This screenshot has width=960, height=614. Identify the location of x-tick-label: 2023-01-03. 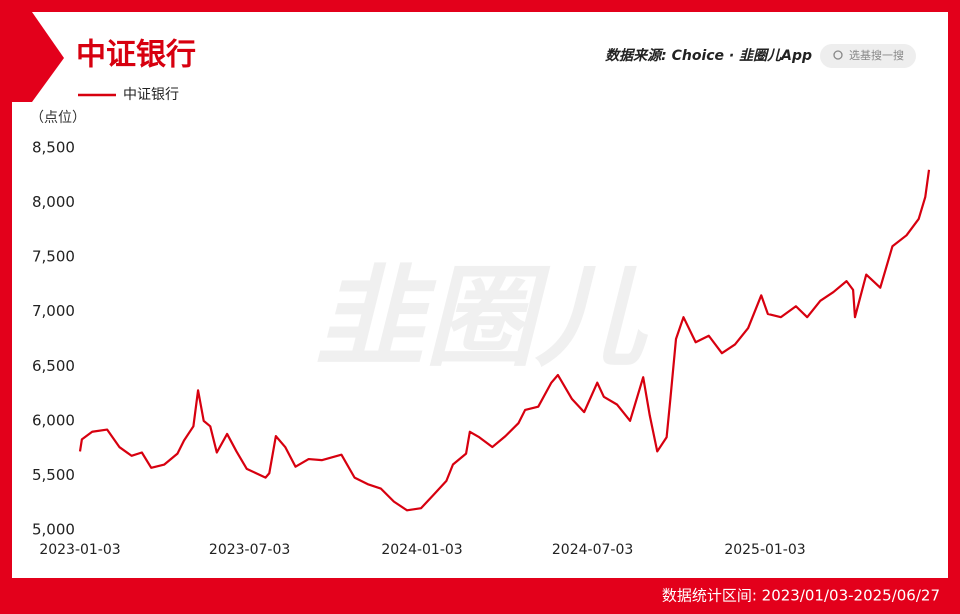
(79, 550).